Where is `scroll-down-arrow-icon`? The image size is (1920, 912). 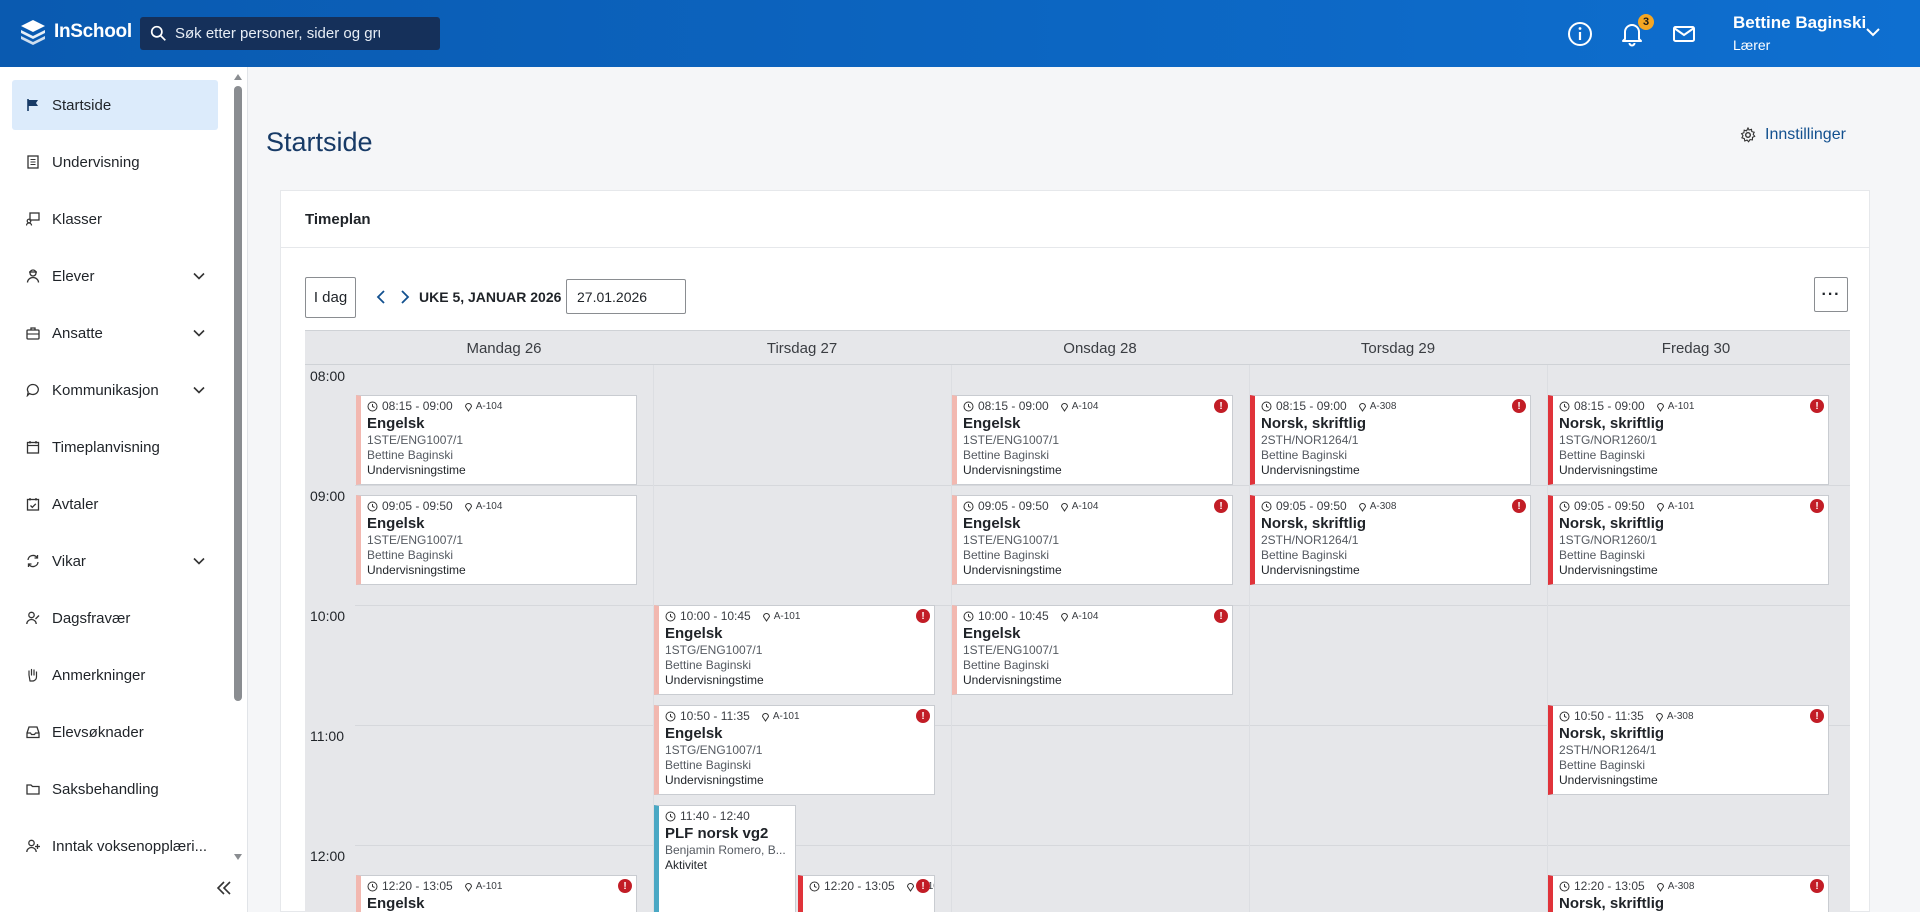
scroll-down-arrow-icon is located at coordinates (238, 857).